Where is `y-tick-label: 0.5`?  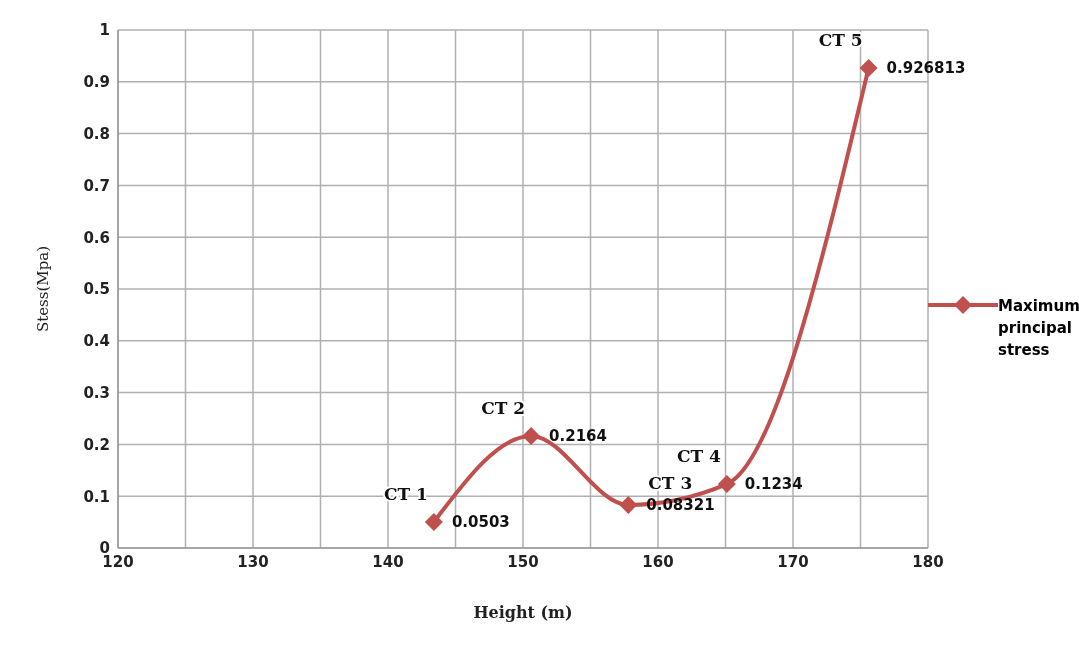
y-tick-label: 0.5 is located at coordinates (96, 289).